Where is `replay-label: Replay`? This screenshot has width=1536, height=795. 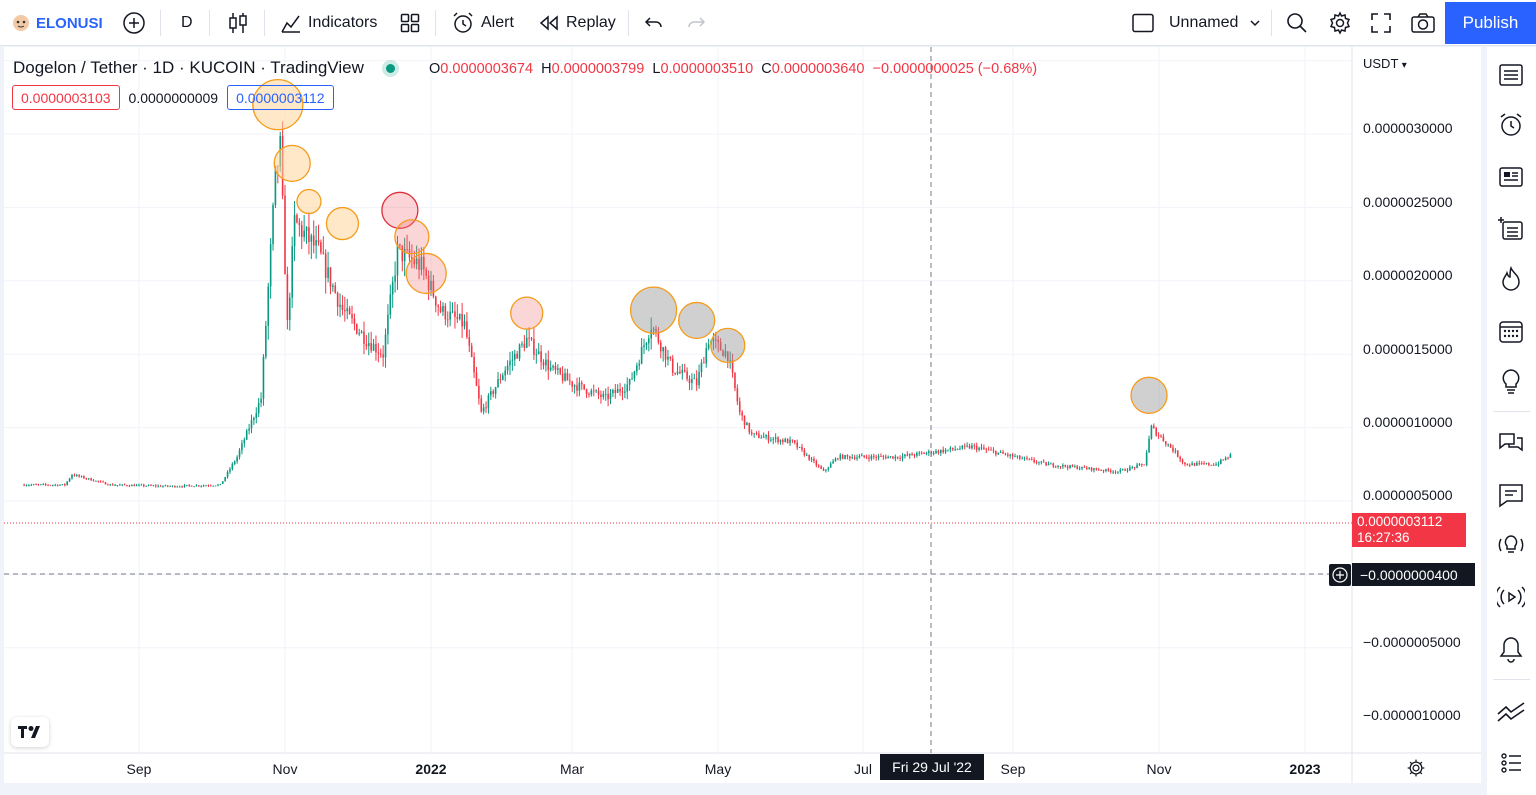 replay-label: Replay is located at coordinates (591, 22).